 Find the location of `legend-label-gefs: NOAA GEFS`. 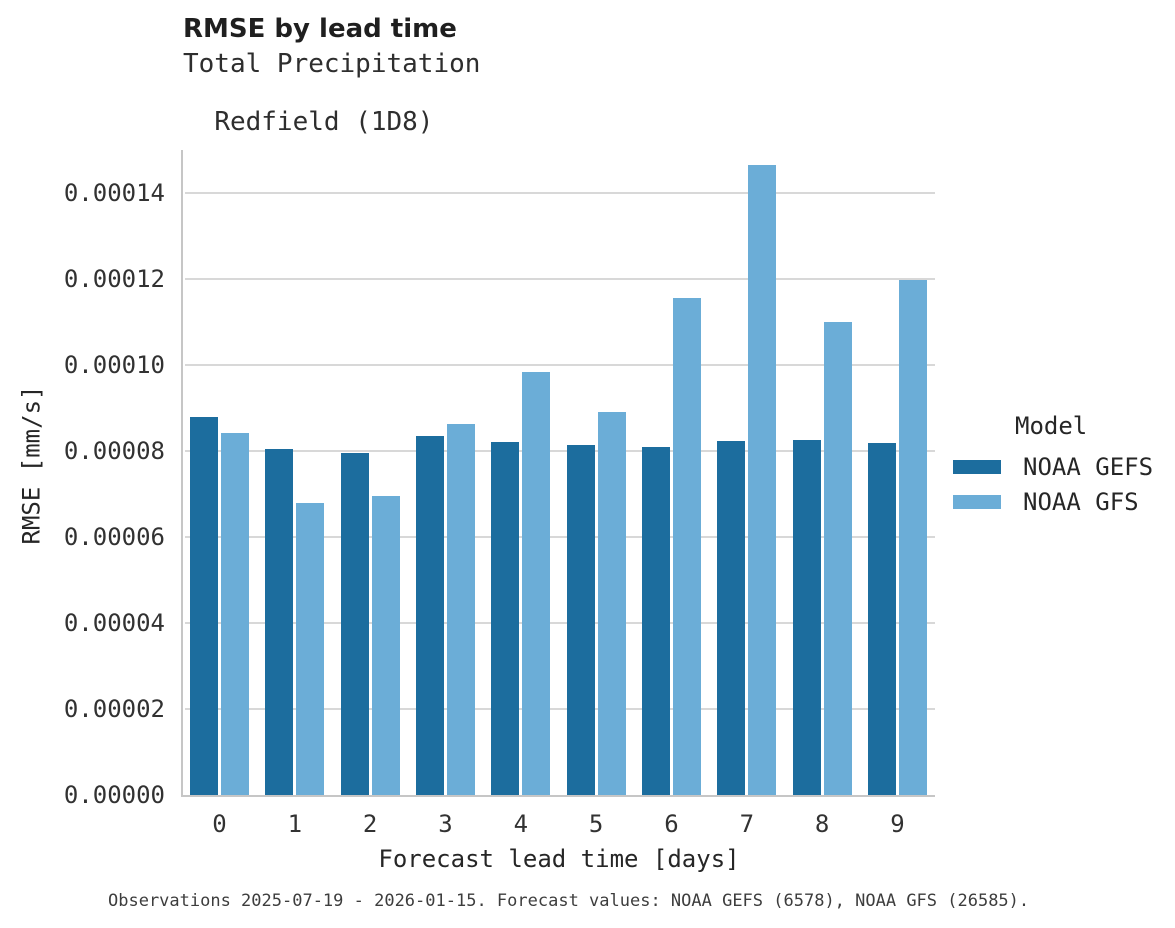

legend-label-gefs: NOAA GEFS is located at coordinates (1088, 466).